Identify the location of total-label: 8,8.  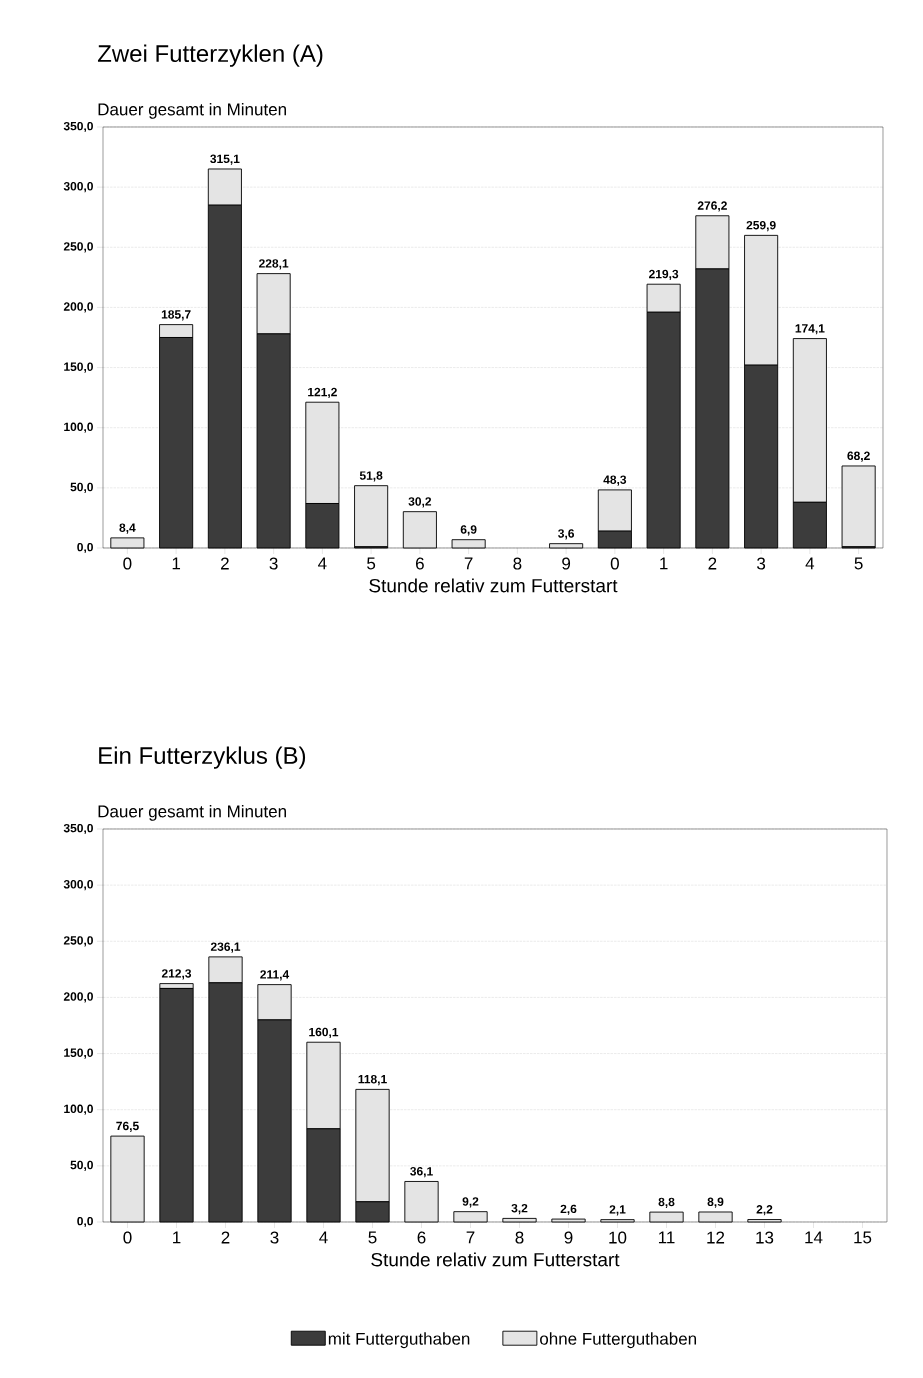
(666, 1202).